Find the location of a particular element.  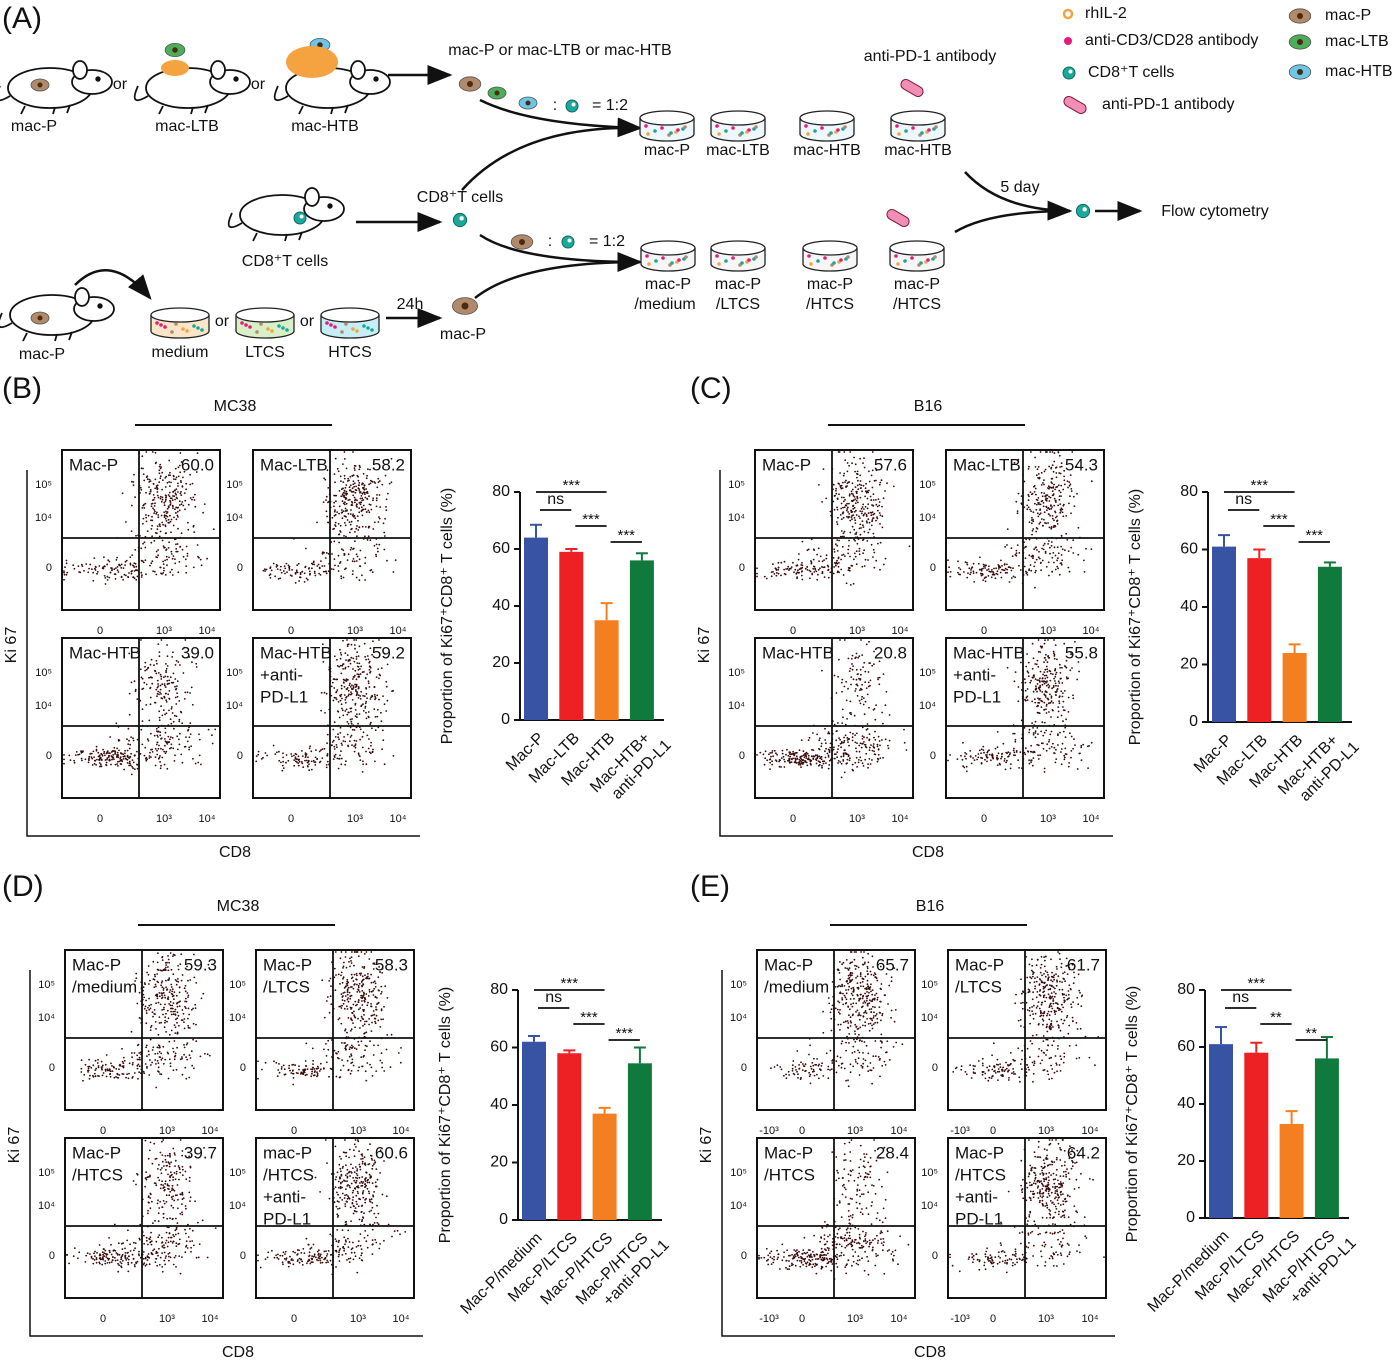

dish is located at coordinates (180, 323).